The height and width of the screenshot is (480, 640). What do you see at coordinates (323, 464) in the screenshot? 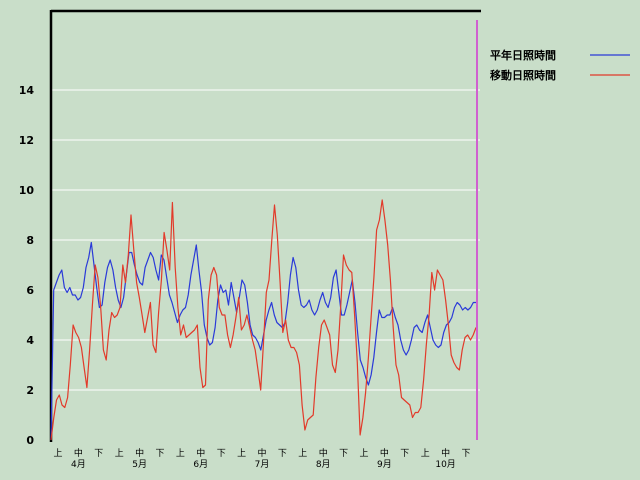
I see `x-tick-month-4: 8月` at bounding box center [323, 464].